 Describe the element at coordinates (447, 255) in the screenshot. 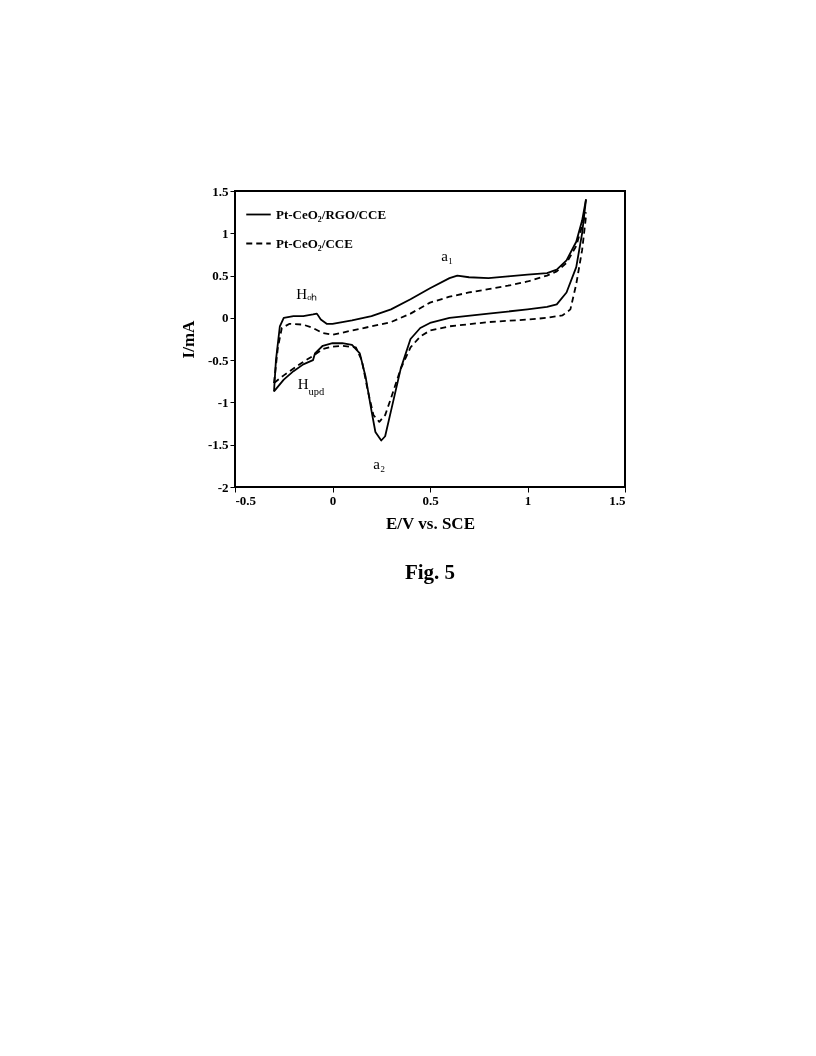

I see `annotation: a₁` at that location.